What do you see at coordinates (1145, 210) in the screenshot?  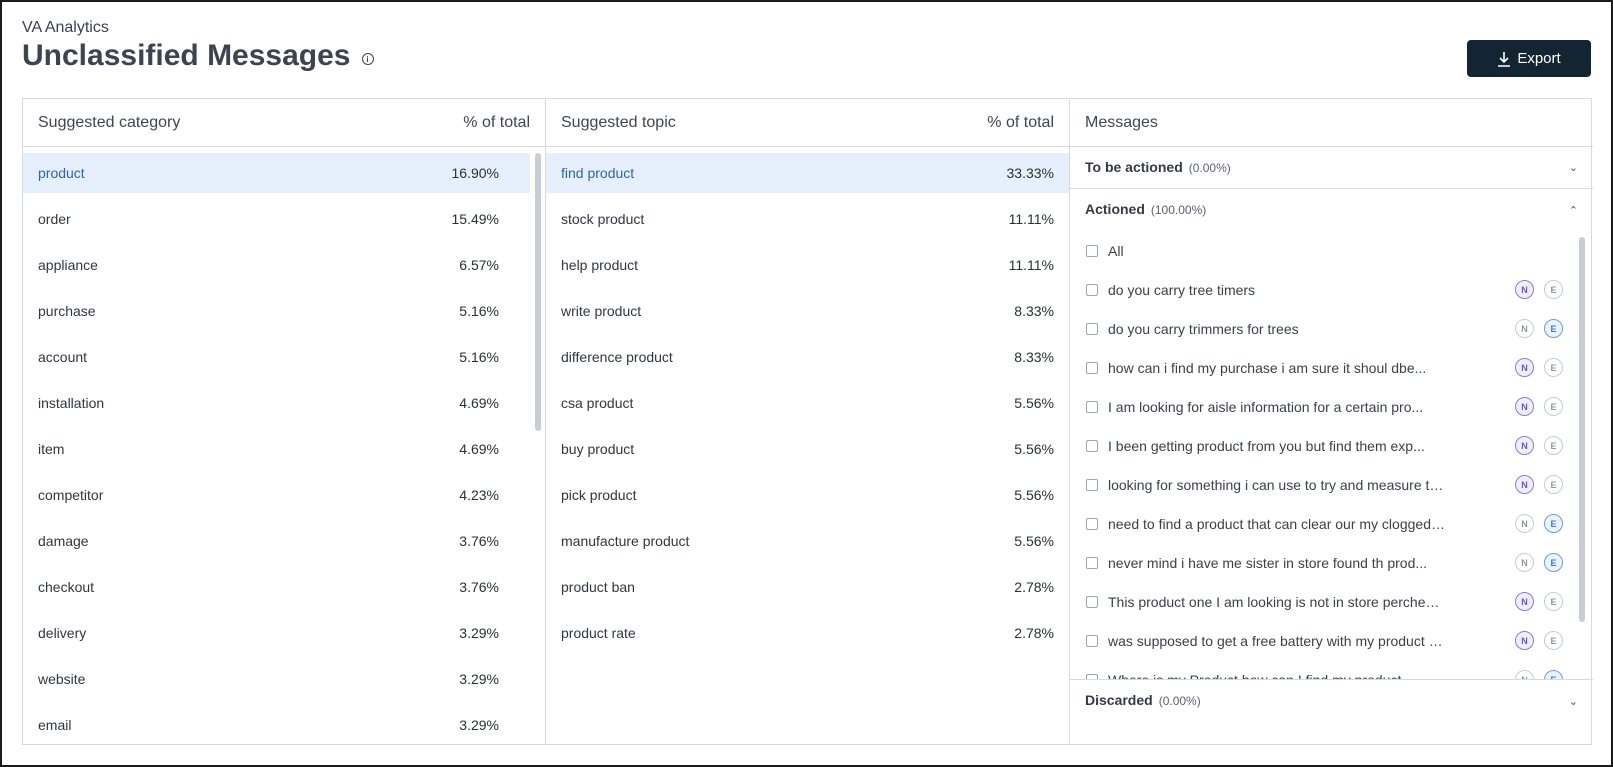 I see `section-actioned-title: Actioned (100.00%)` at bounding box center [1145, 210].